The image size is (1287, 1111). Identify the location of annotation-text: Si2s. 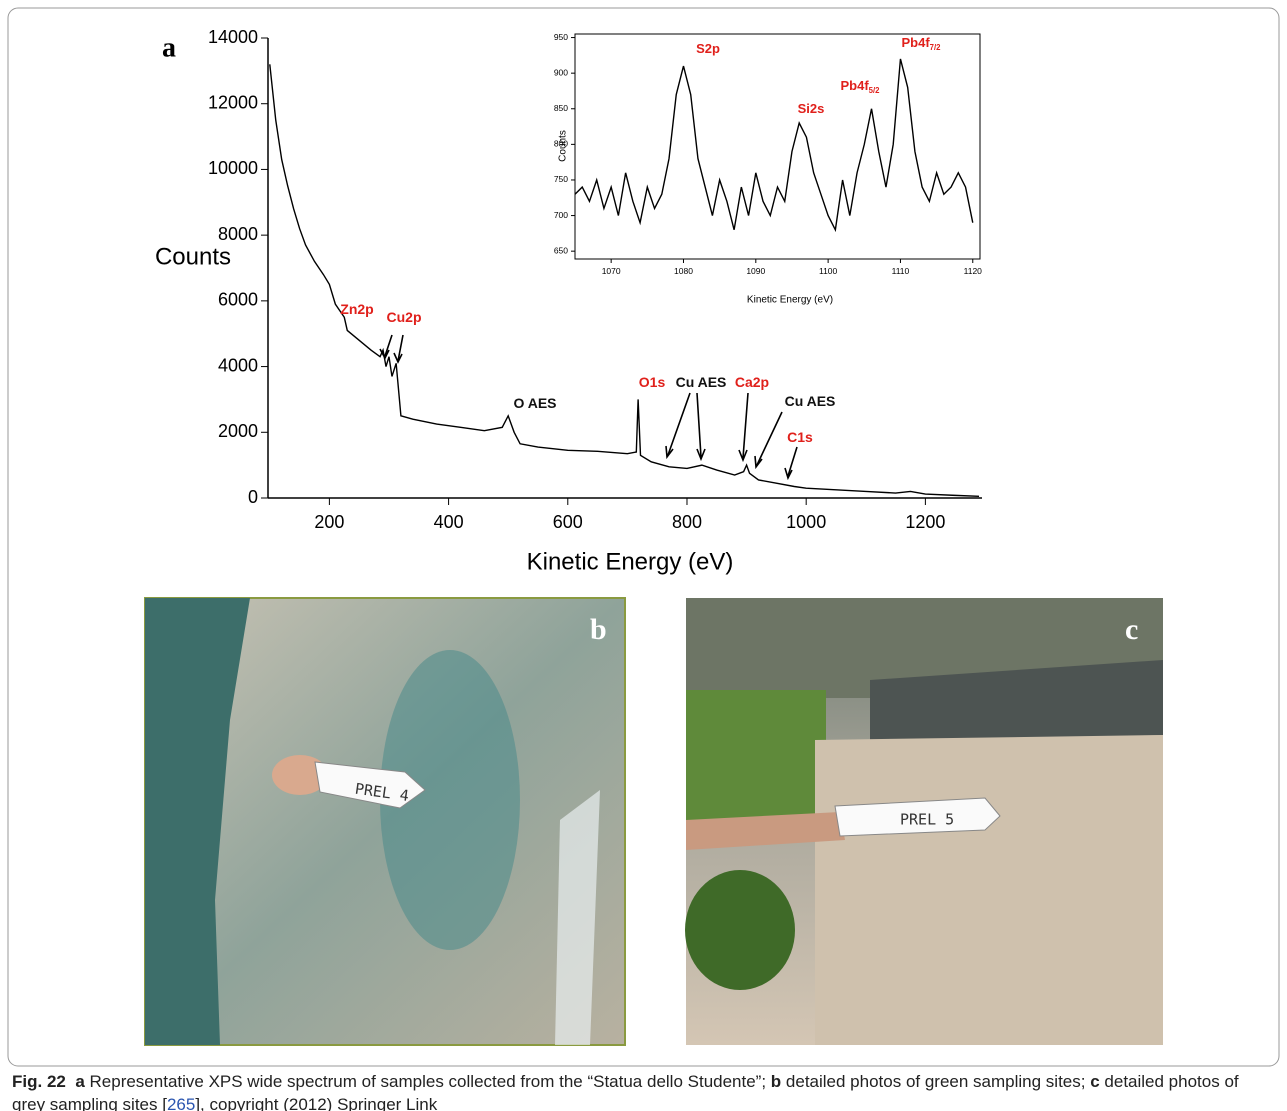
(811, 108).